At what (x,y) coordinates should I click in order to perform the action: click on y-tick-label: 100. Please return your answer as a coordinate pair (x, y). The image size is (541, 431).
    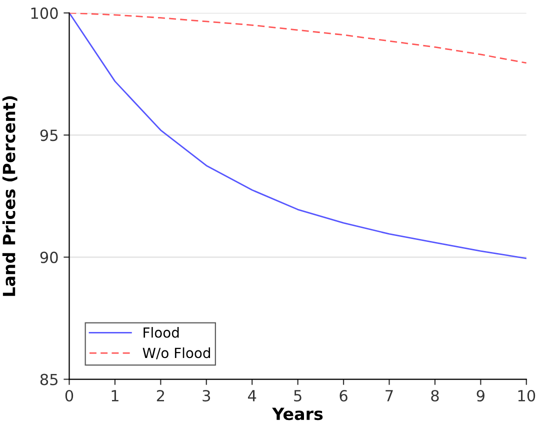
    Looking at the image, I should click on (44, 13).